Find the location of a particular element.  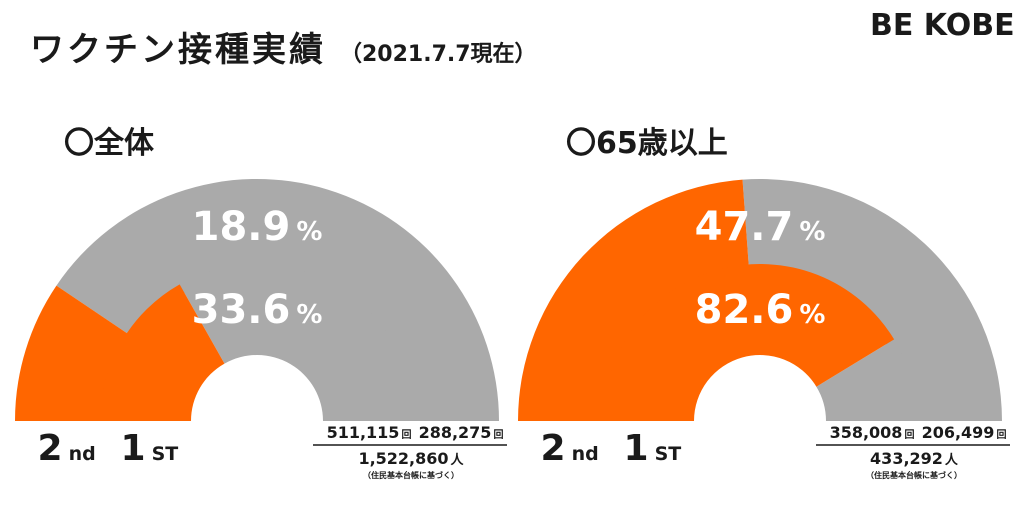

ring-overall-1st-percent-label: 33.6% is located at coordinates (257, 310).